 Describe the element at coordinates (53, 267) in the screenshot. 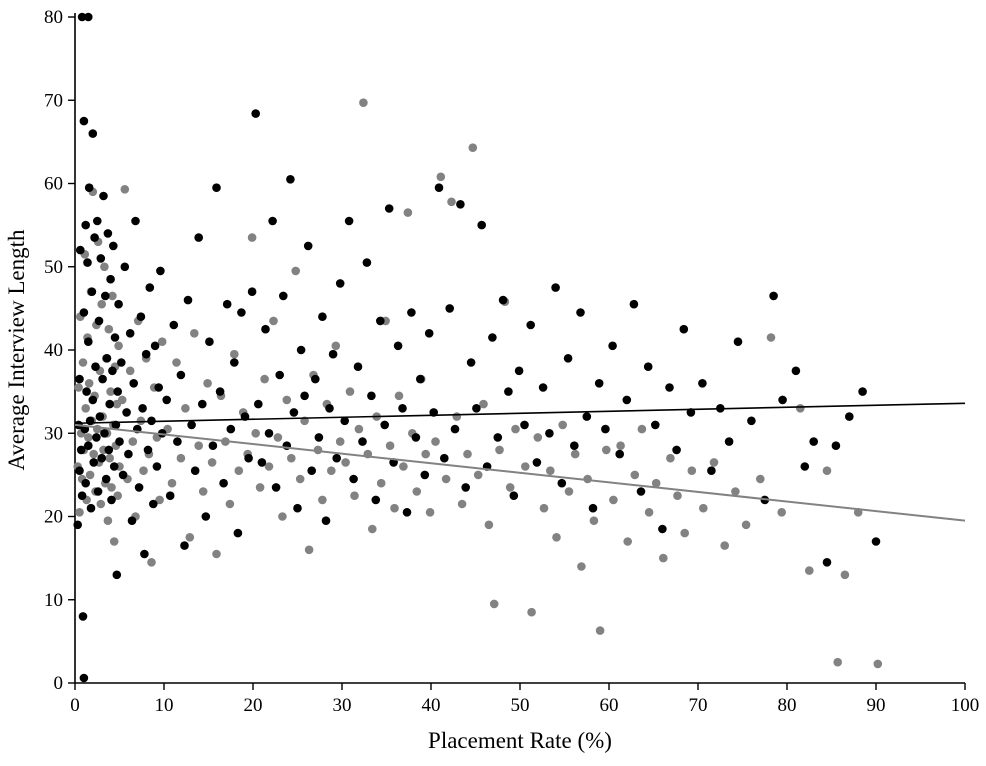

I see `y-tick-label: 50` at that location.